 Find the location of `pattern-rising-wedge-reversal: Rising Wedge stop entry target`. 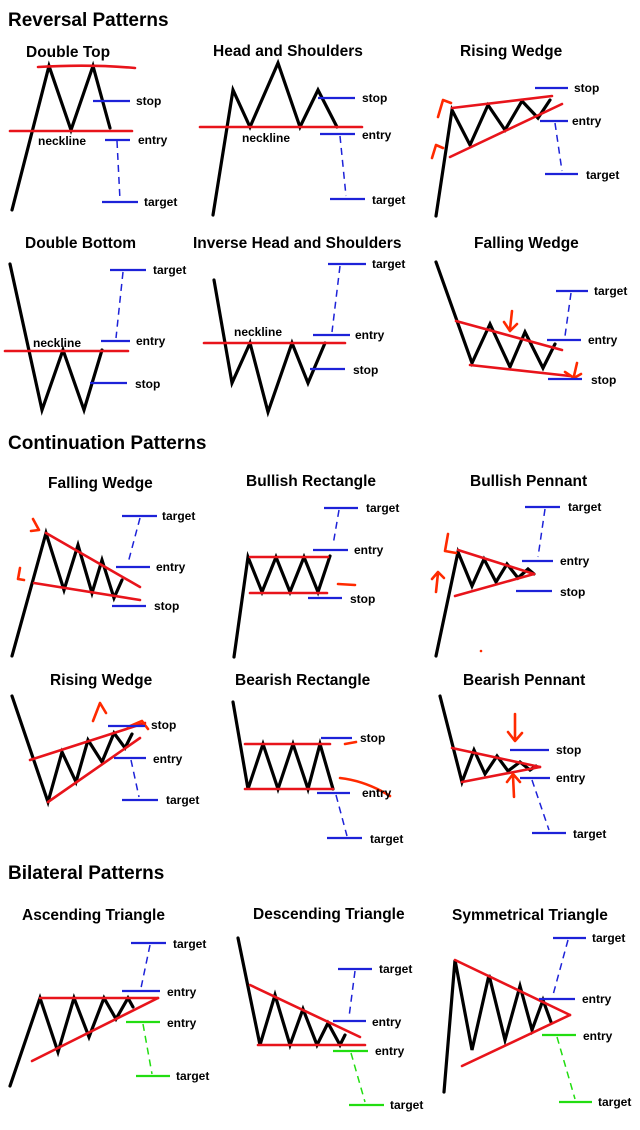

pattern-rising-wedge-reversal: Rising Wedge stop entry target is located at coordinates (524, 130).